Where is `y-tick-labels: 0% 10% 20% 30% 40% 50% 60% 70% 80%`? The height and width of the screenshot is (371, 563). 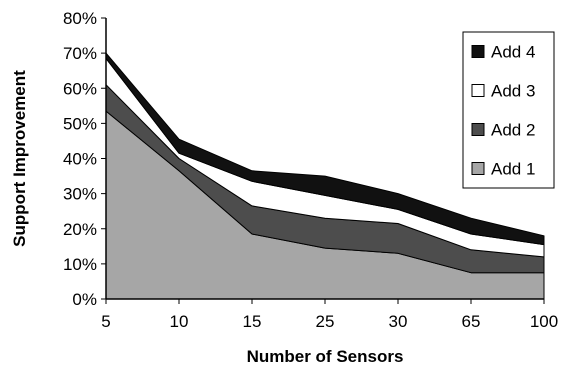
y-tick-labels: 0% 10% 20% 30% 40% 50% 60% 70% 80% is located at coordinates (84, 159).